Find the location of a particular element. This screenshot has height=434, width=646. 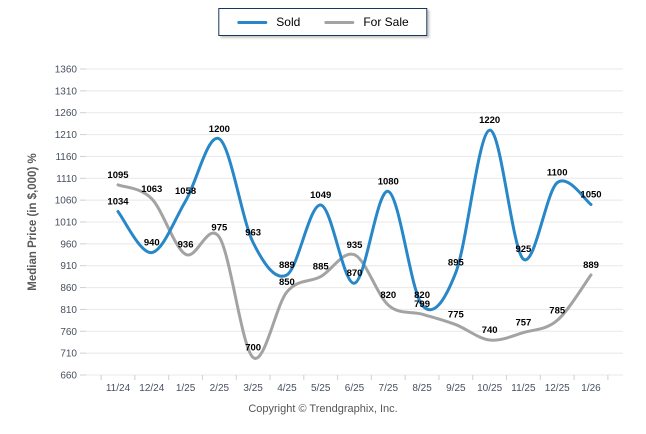

svg-text: 1220 is located at coordinates (489, 120).